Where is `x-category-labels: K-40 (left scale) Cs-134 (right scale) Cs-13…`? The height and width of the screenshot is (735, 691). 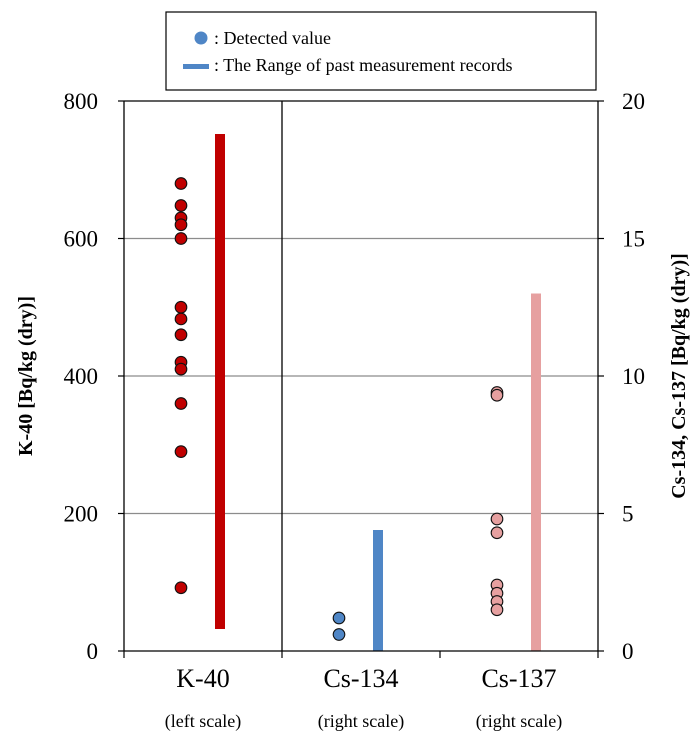 x-category-labels: K-40 (left scale) Cs-134 (right scale) Cs-13… is located at coordinates (363, 698).